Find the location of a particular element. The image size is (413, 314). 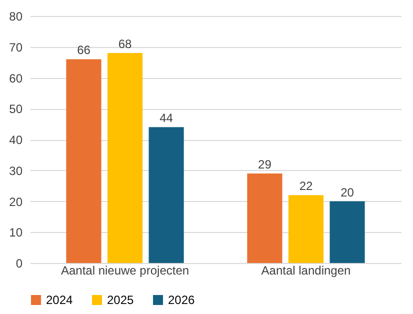

data-label: 22 is located at coordinates (306, 186).